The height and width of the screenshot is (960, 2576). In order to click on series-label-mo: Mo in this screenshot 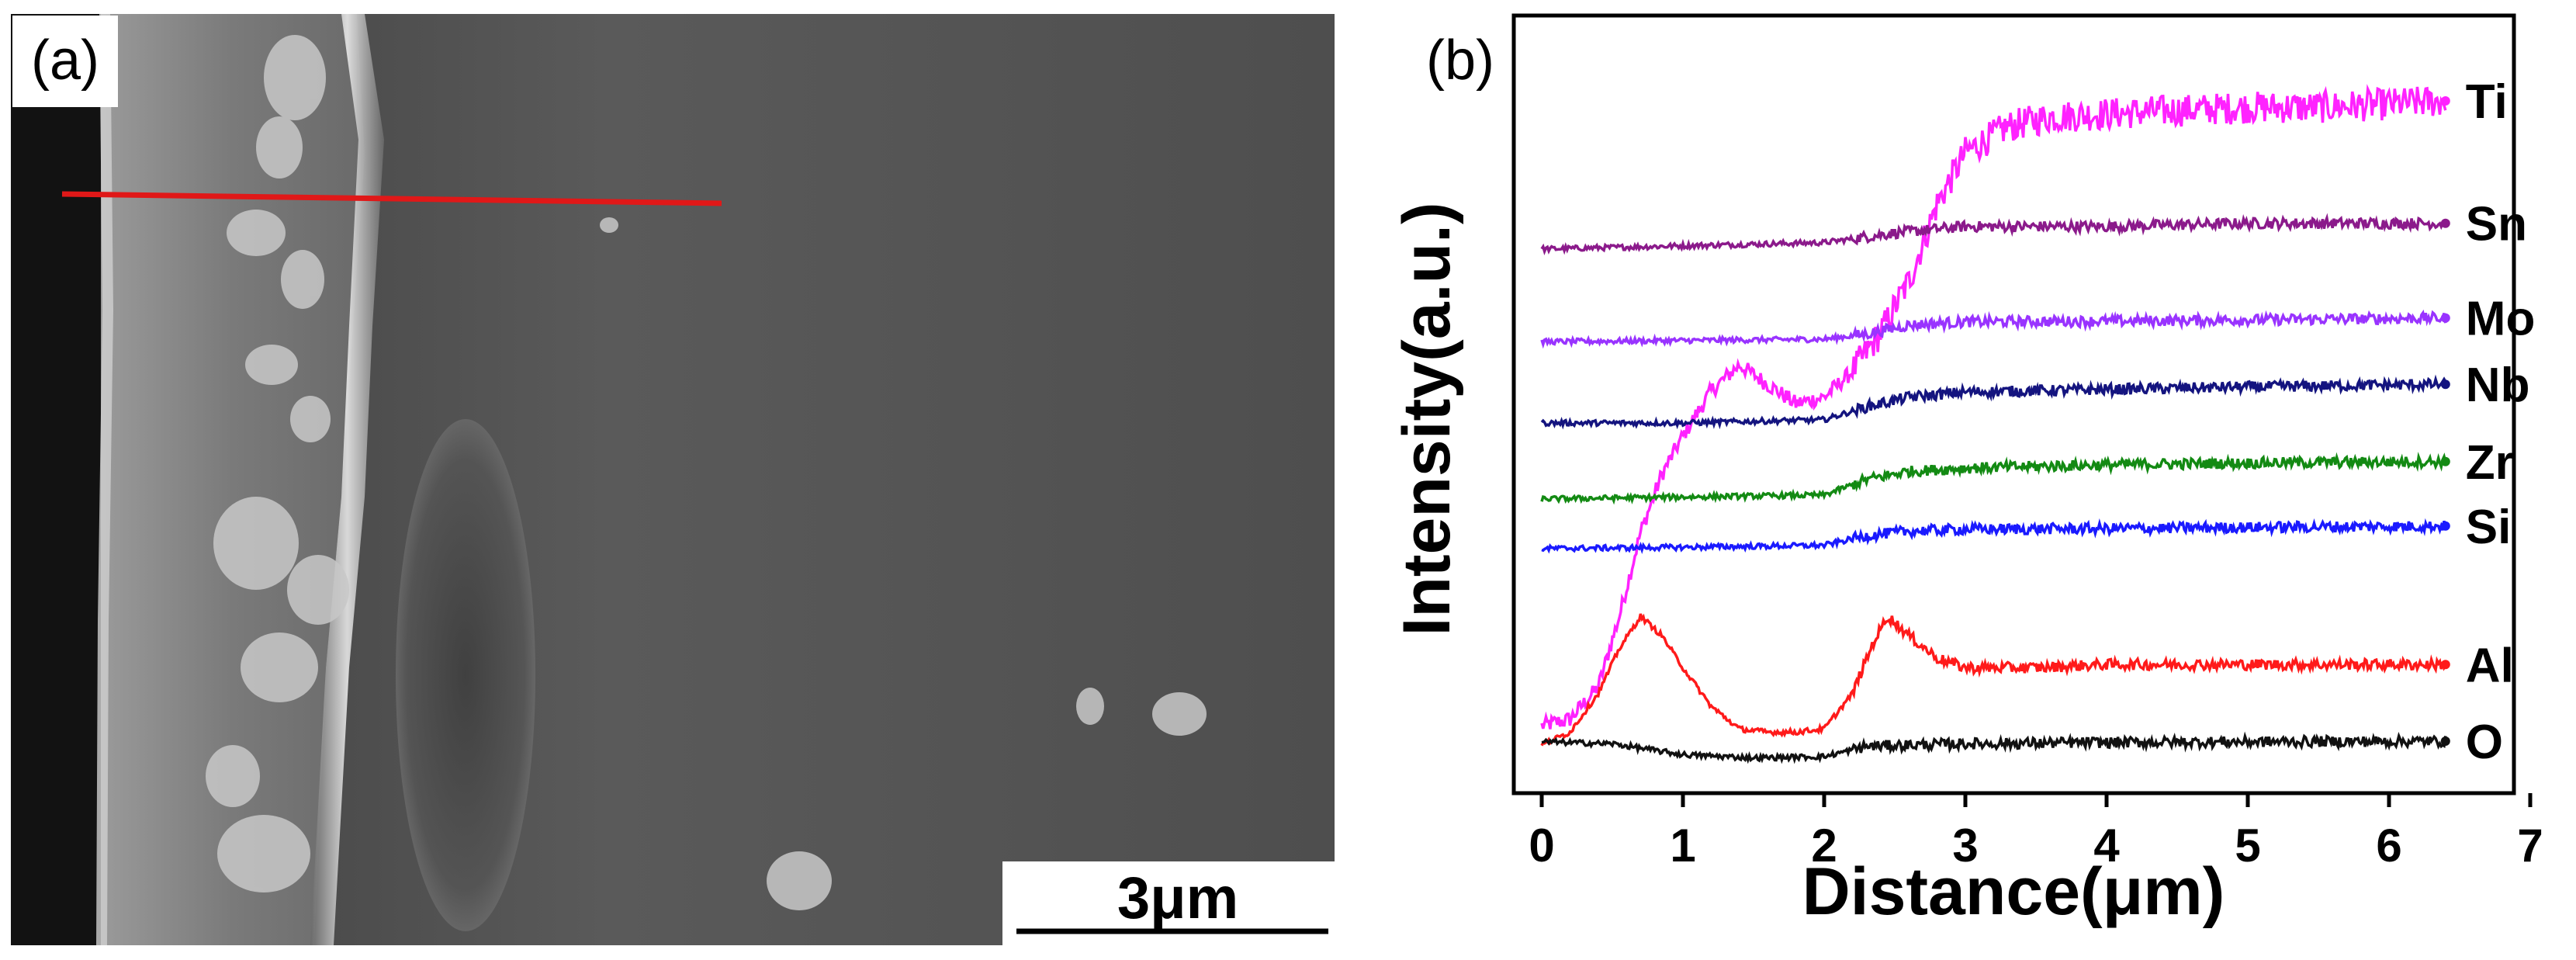, I will do `click(2501, 319)`.